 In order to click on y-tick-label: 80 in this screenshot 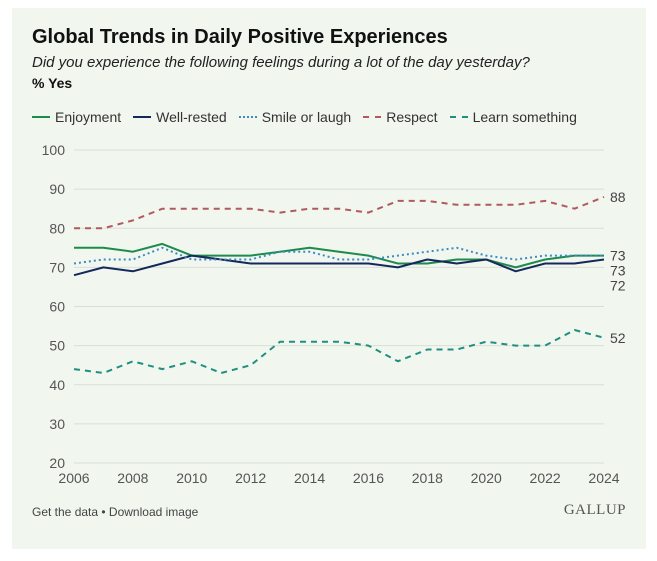, I will do `click(57, 228)`.